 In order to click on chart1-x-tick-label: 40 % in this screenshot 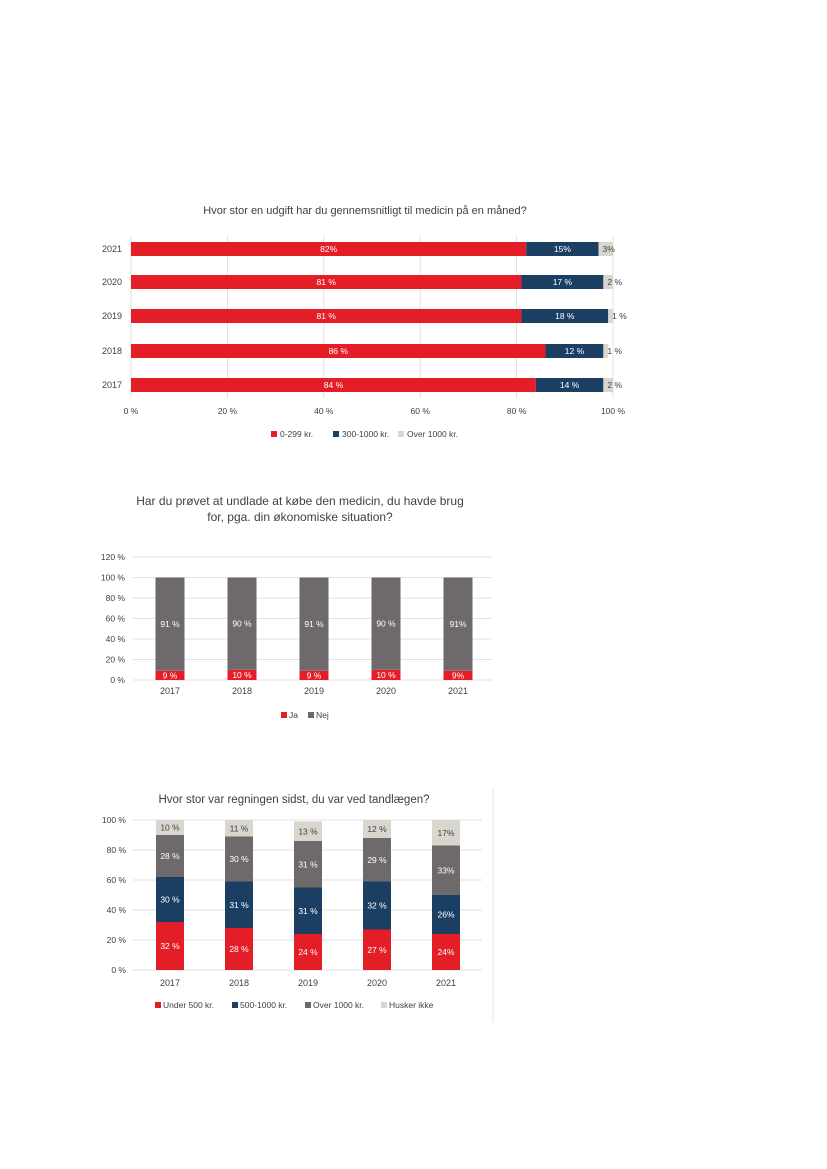, I will do `click(324, 411)`.